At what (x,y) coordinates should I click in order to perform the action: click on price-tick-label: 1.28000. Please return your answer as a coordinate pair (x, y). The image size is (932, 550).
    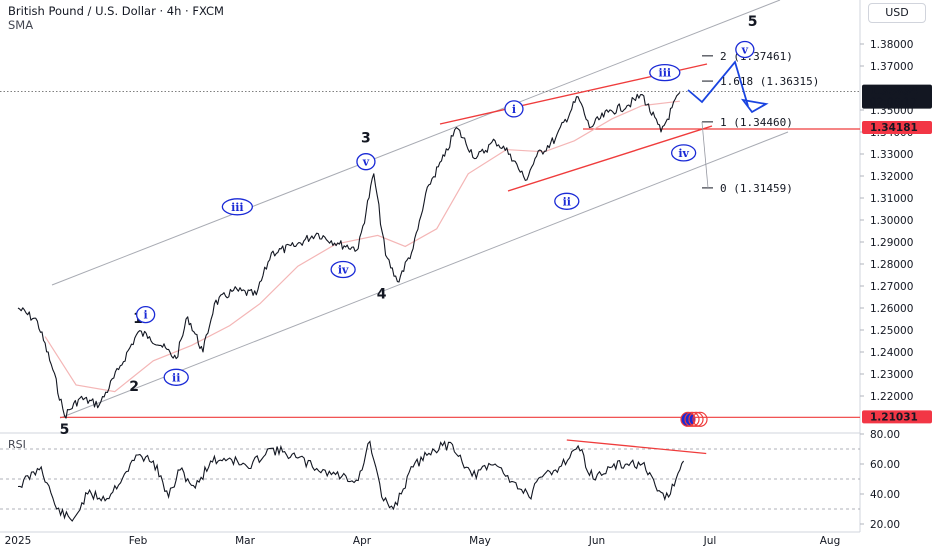
    Looking at the image, I should click on (891, 265).